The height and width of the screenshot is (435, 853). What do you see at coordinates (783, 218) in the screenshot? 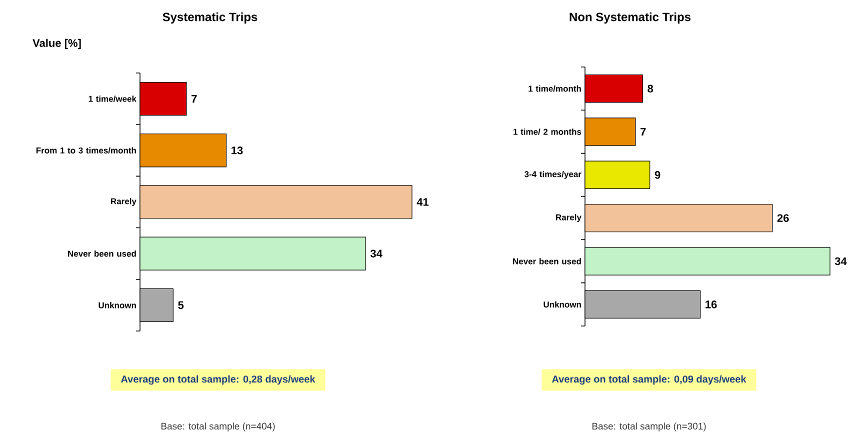
I see `data-label: 26` at bounding box center [783, 218].